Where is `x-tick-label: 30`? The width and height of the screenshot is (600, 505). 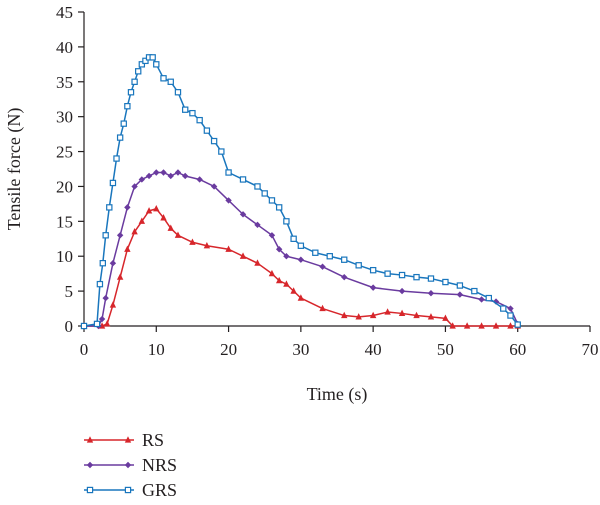
x-tick-label: 30 is located at coordinates (300, 349).